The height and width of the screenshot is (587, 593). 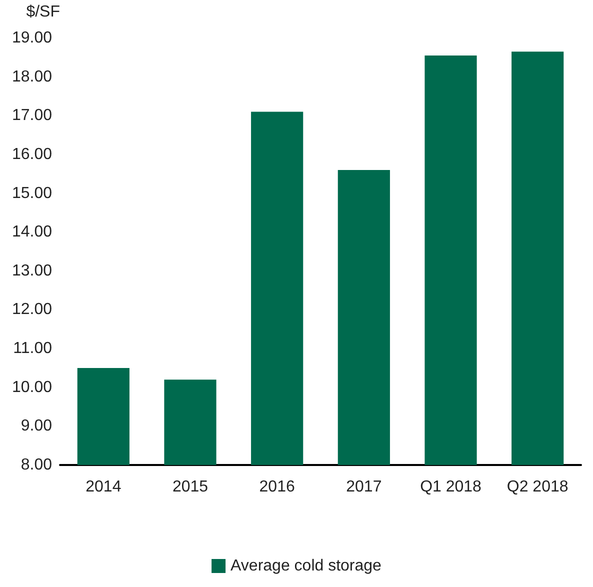 I want to click on y-tick-label: 12.00, so click(x=32, y=309).